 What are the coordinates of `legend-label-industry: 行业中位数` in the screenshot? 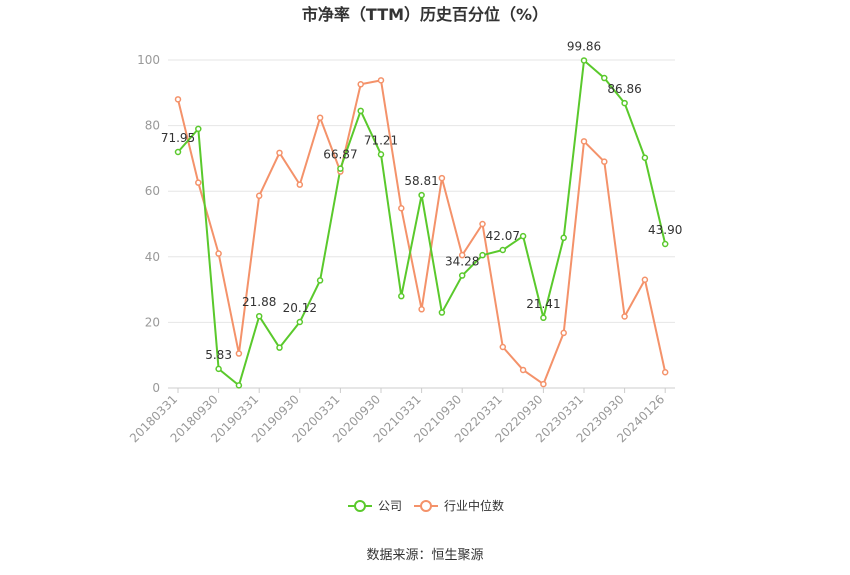 It's located at (474, 505).